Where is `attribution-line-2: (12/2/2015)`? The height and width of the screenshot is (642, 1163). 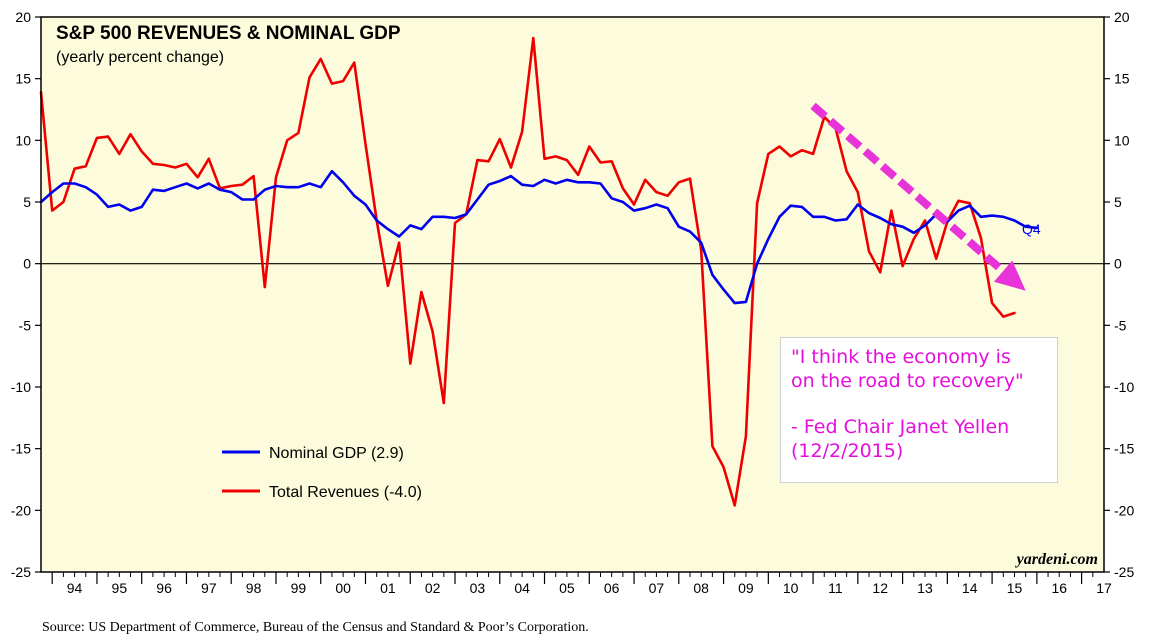
attribution-line-2: (12/2/2015) is located at coordinates (847, 451).